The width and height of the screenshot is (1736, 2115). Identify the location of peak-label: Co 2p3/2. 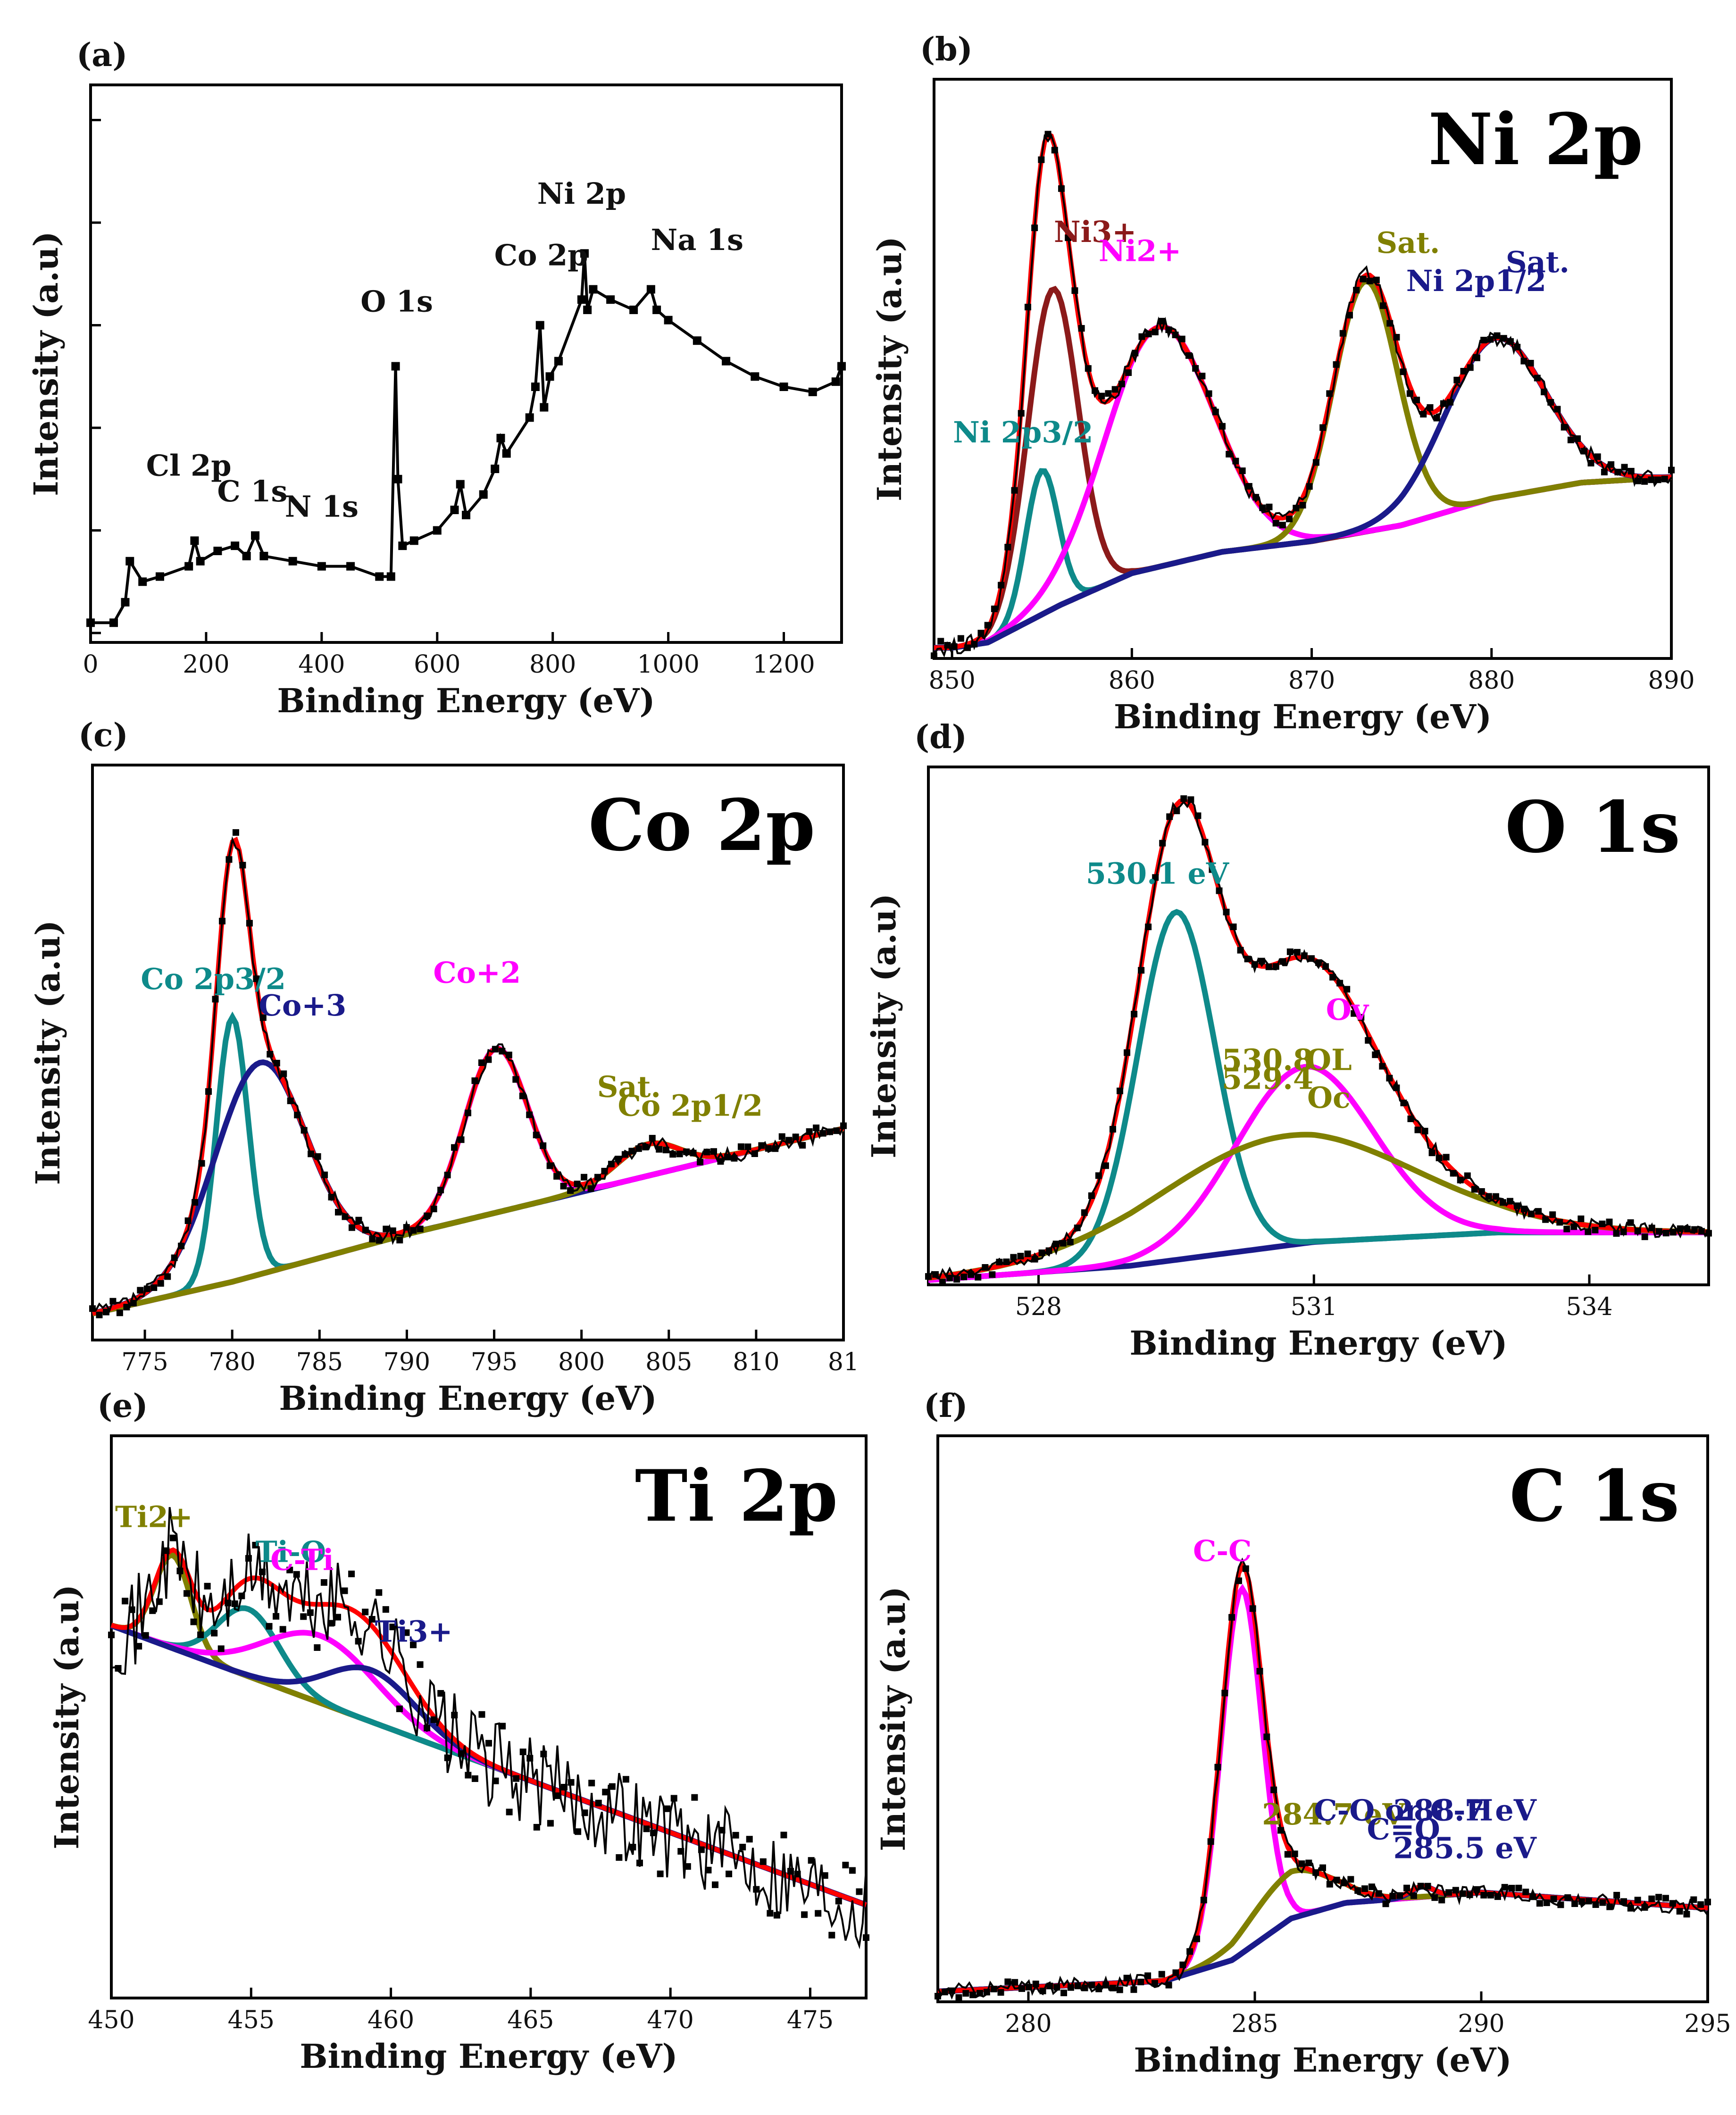
(214, 979).